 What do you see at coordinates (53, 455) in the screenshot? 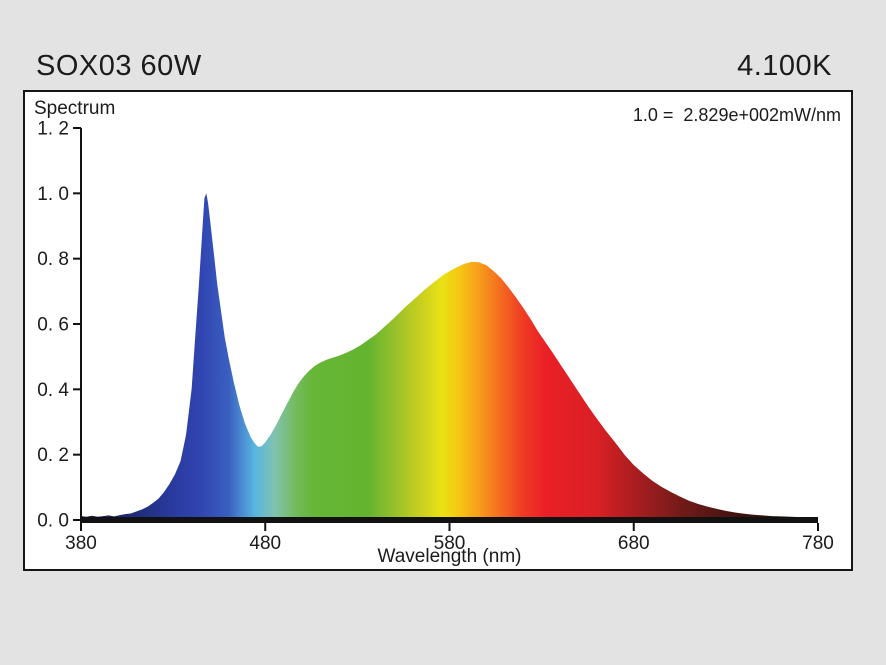
I see `y-tick-label: 0. 2` at bounding box center [53, 455].